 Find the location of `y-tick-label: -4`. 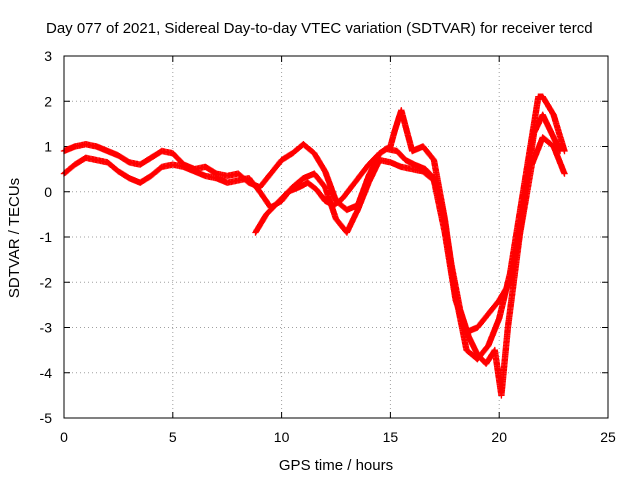

y-tick-label: -4 is located at coordinates (46, 373).